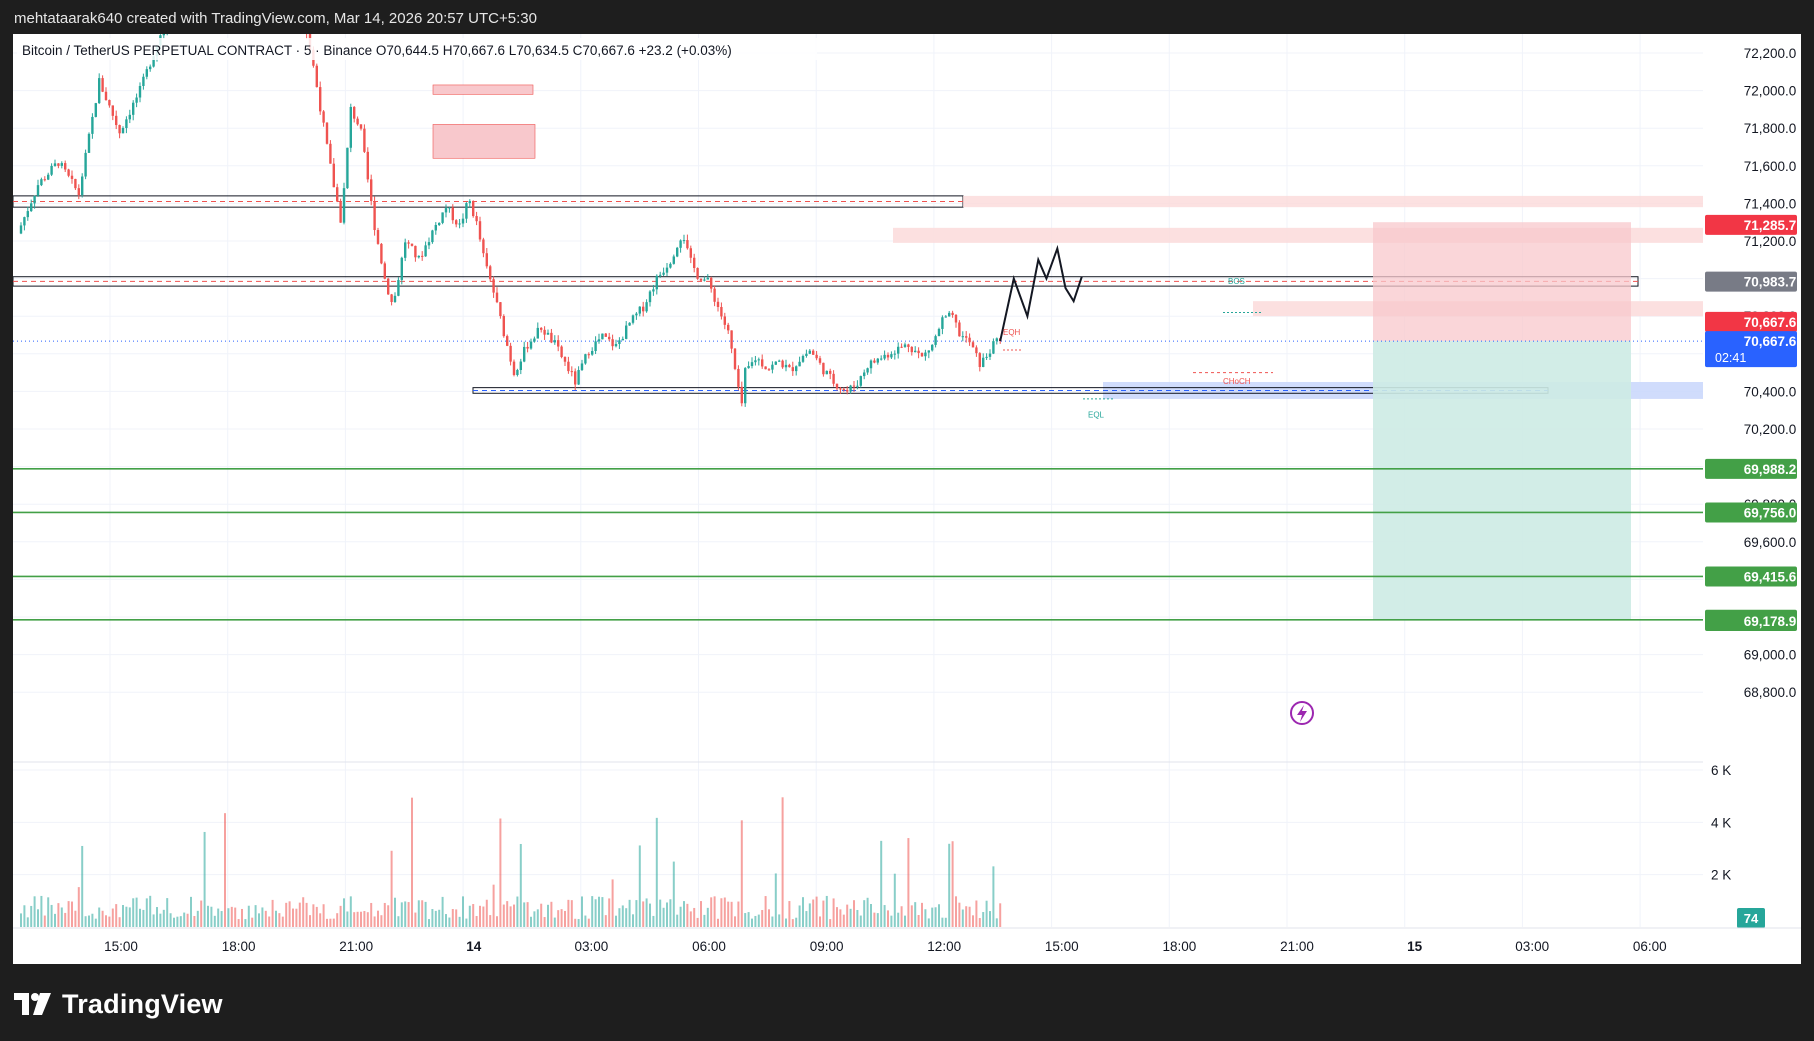  Describe the element at coordinates (827, 946) in the screenshot. I see `time-tick-label: 09:00` at that location.